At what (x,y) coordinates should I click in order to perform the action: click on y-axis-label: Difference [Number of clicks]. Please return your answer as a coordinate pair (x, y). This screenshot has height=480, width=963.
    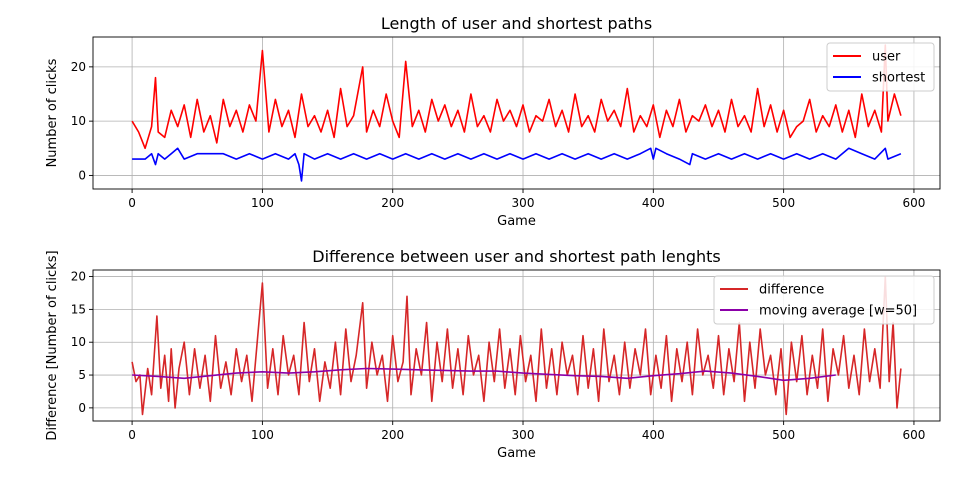
    Looking at the image, I should click on (52, 345).